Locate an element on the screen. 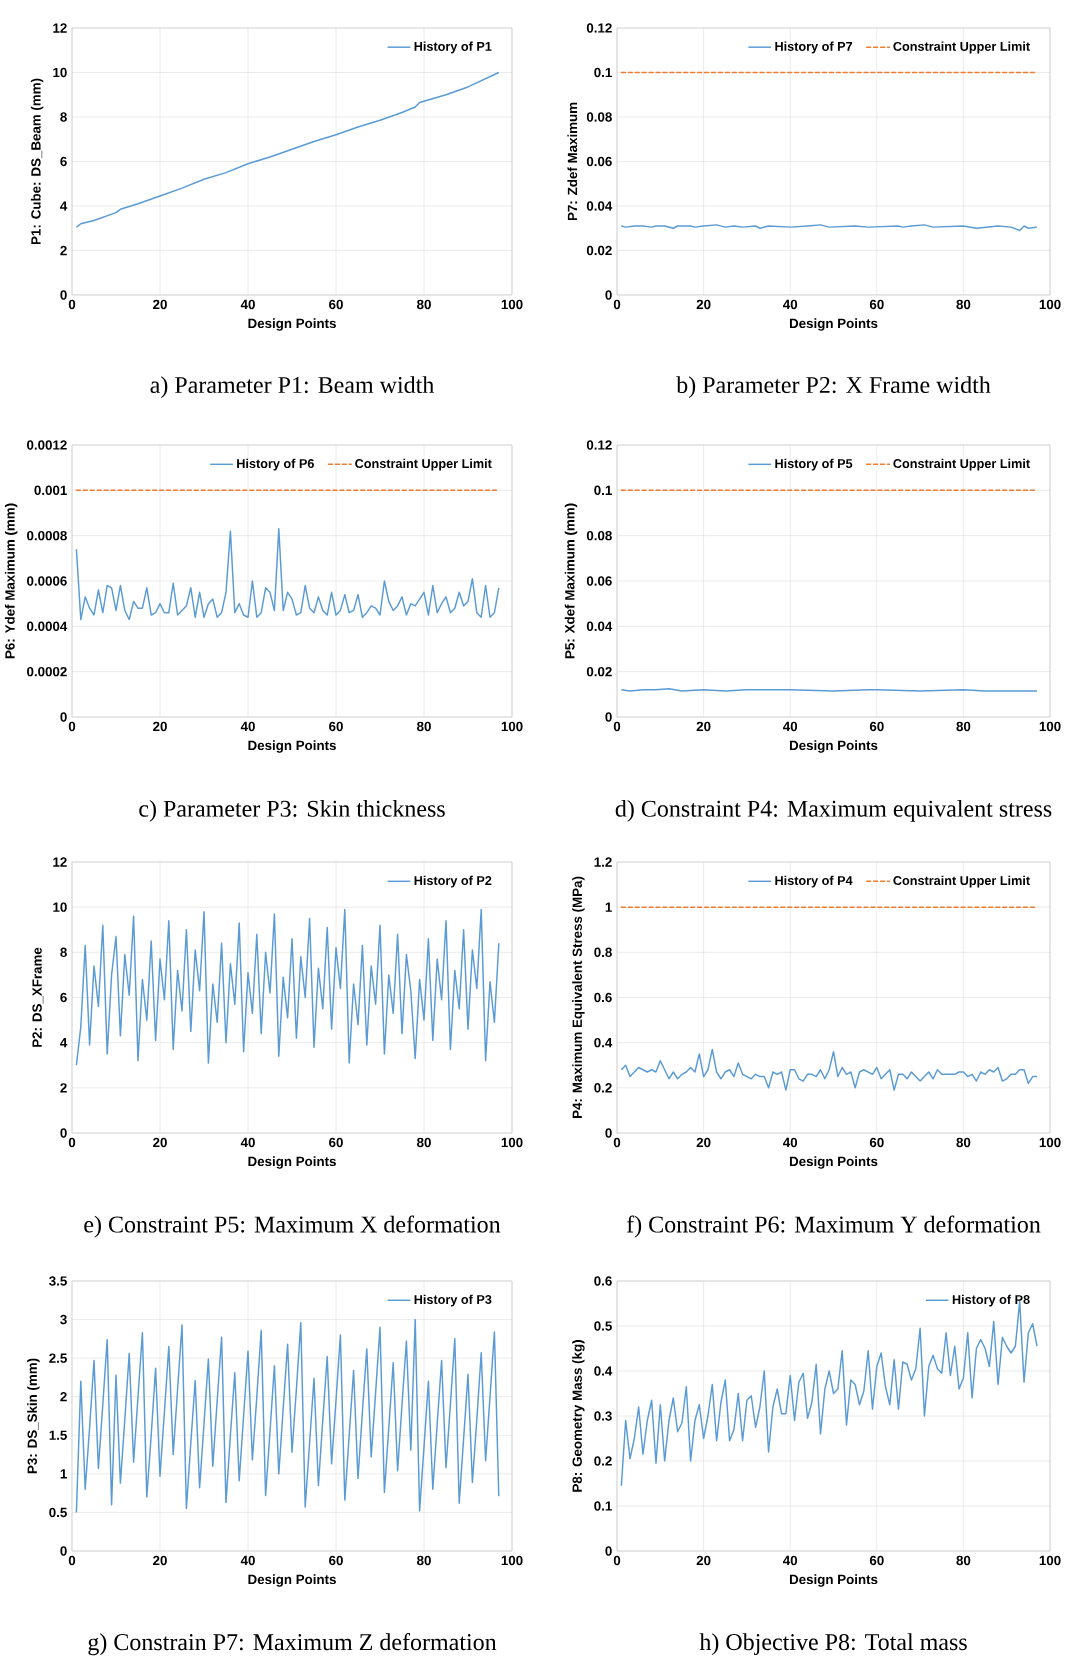 This screenshot has width=1070, height=1669. y-tick-label: 0.04 is located at coordinates (599, 206).